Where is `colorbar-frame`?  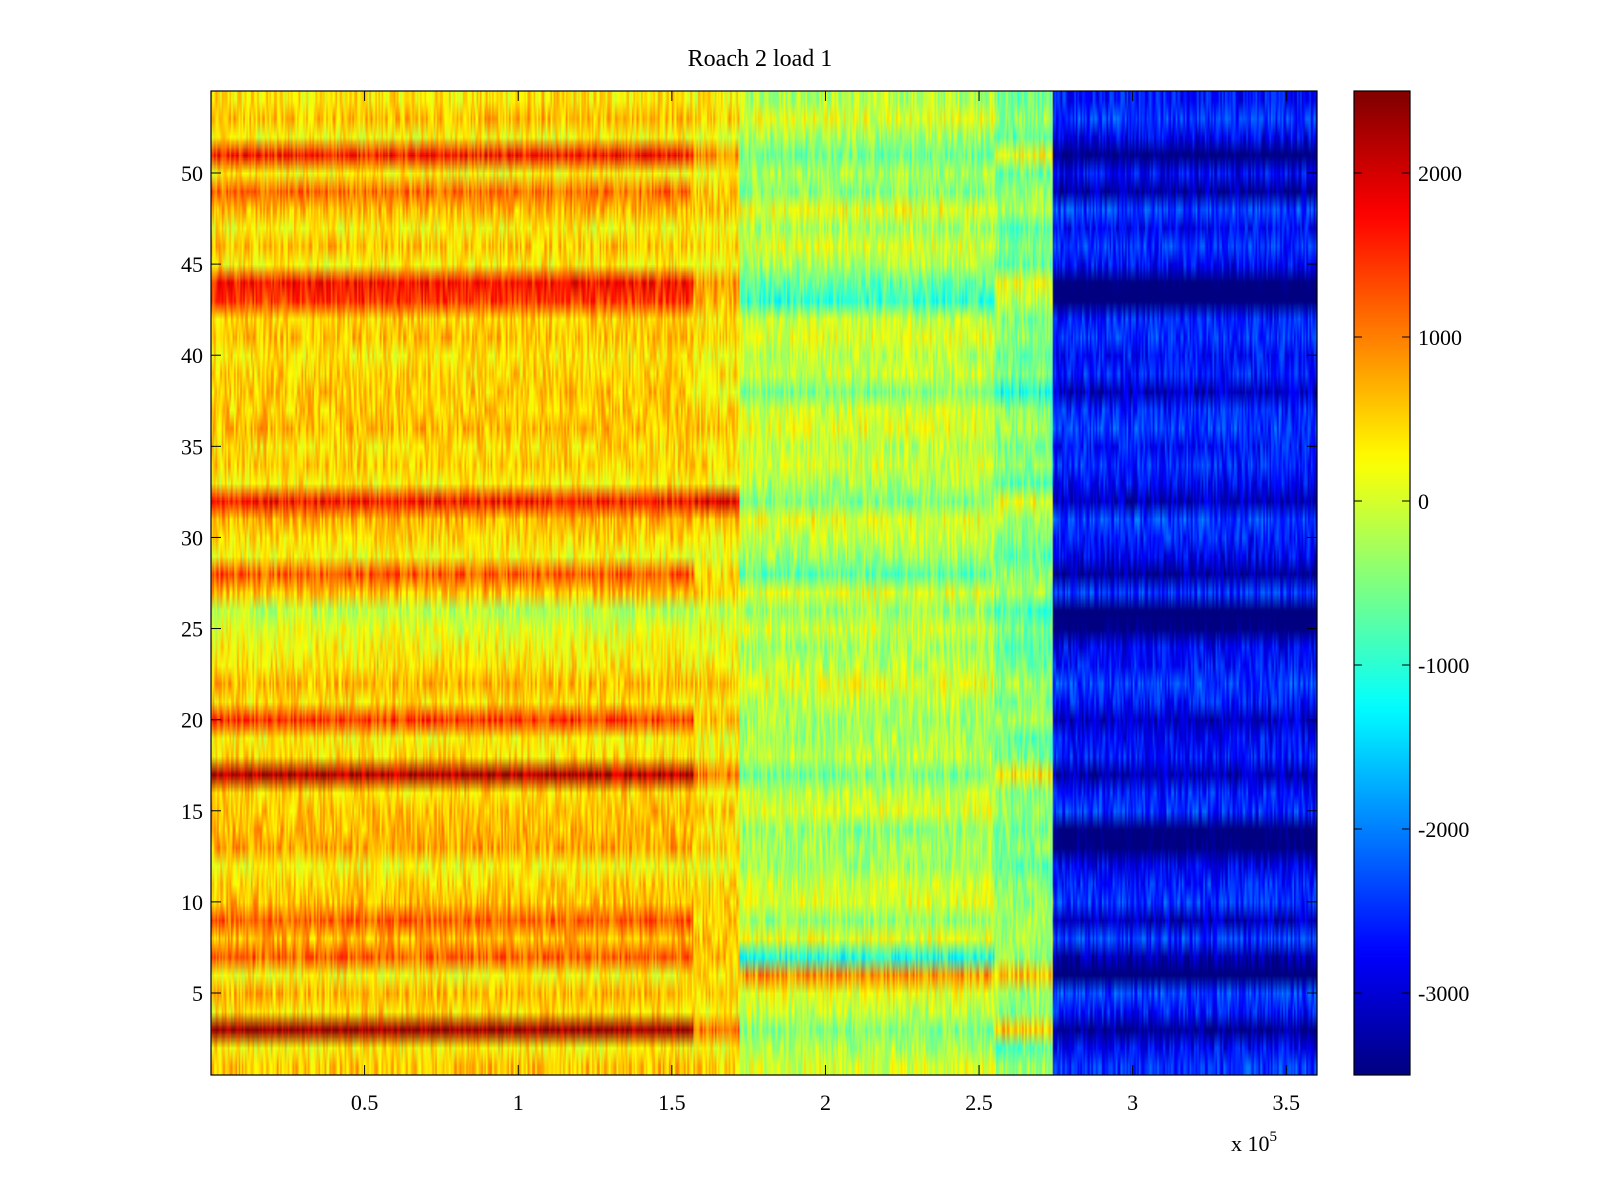
colorbar-frame is located at coordinates (1382, 583).